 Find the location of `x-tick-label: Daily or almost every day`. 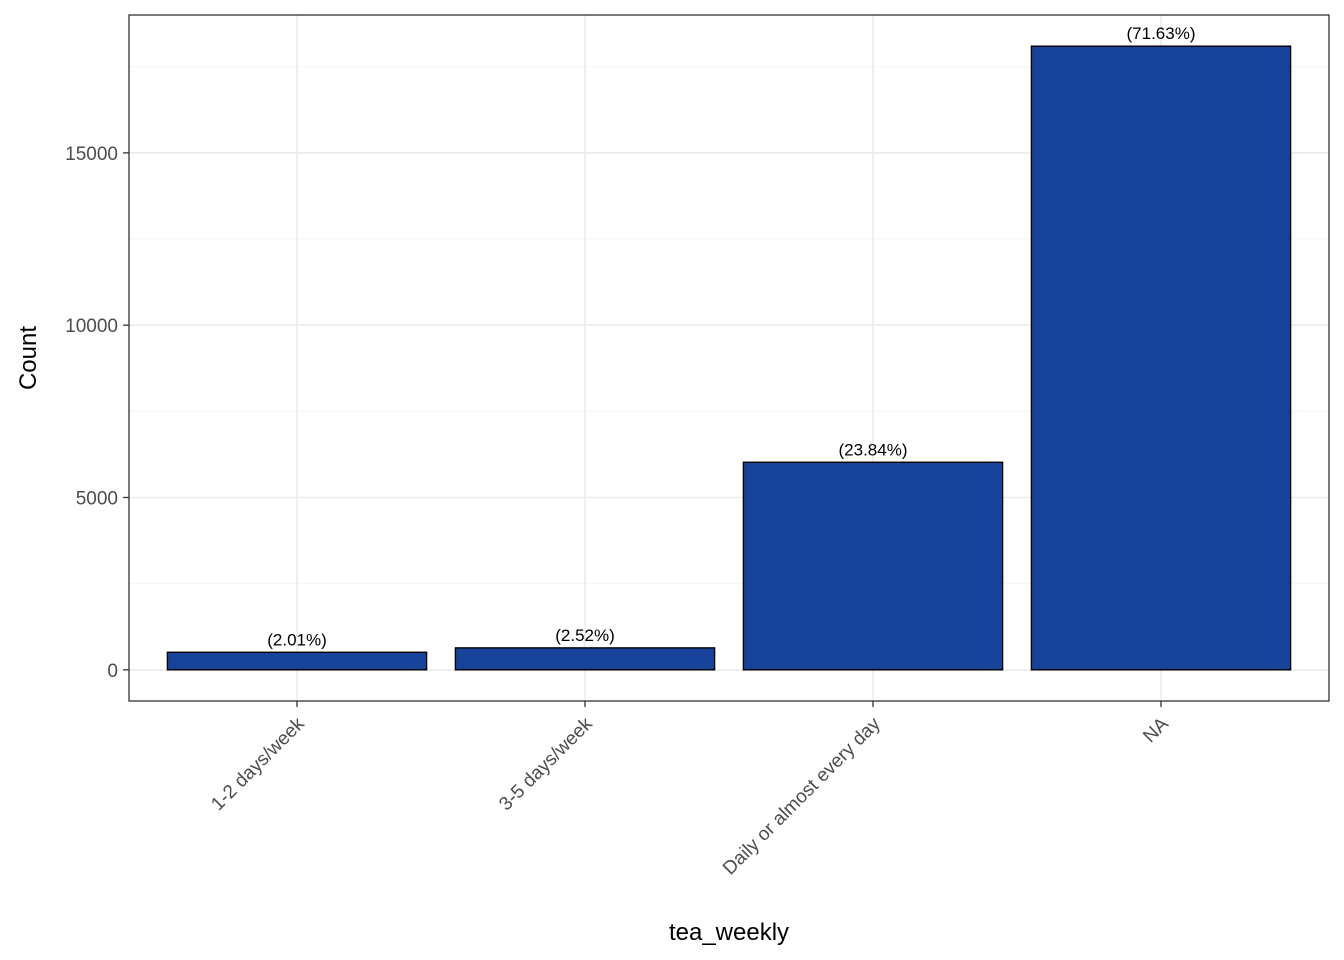

x-tick-label: Daily or almost every day is located at coordinates (802, 796).